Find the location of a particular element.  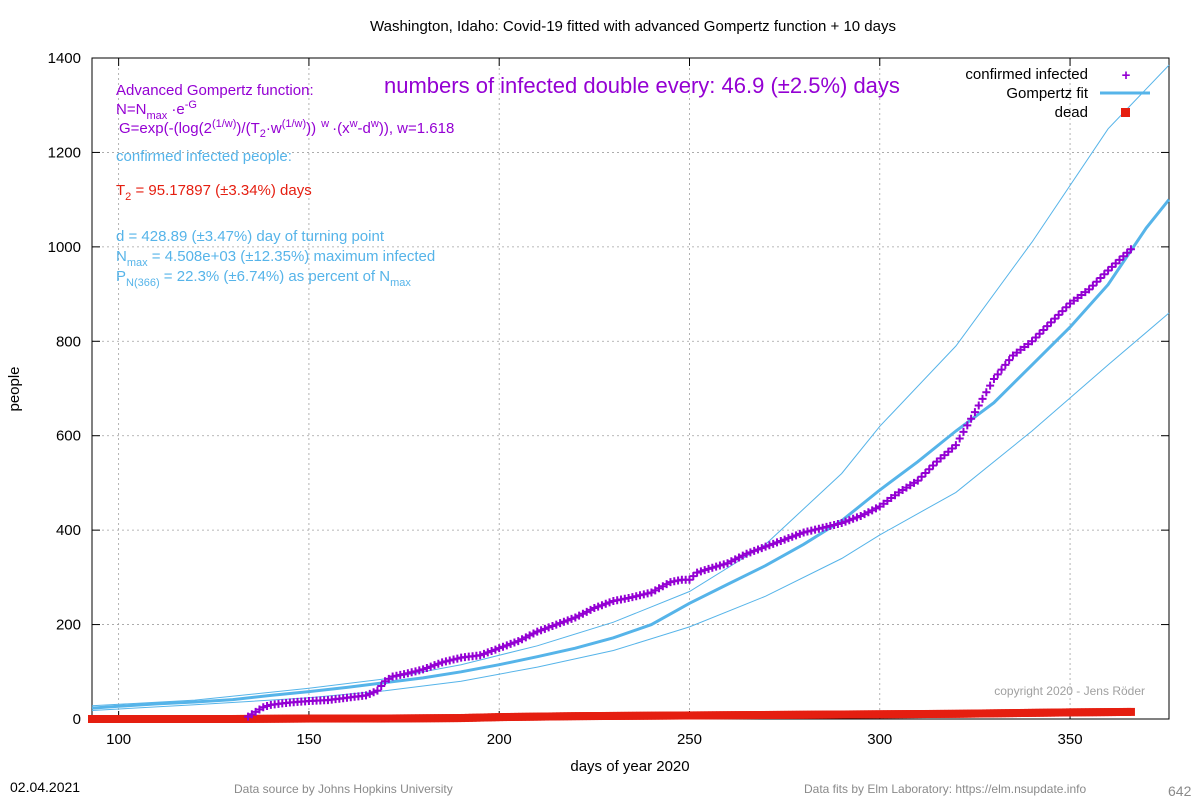

legend-dead-label: dead is located at coordinates (1071, 112).